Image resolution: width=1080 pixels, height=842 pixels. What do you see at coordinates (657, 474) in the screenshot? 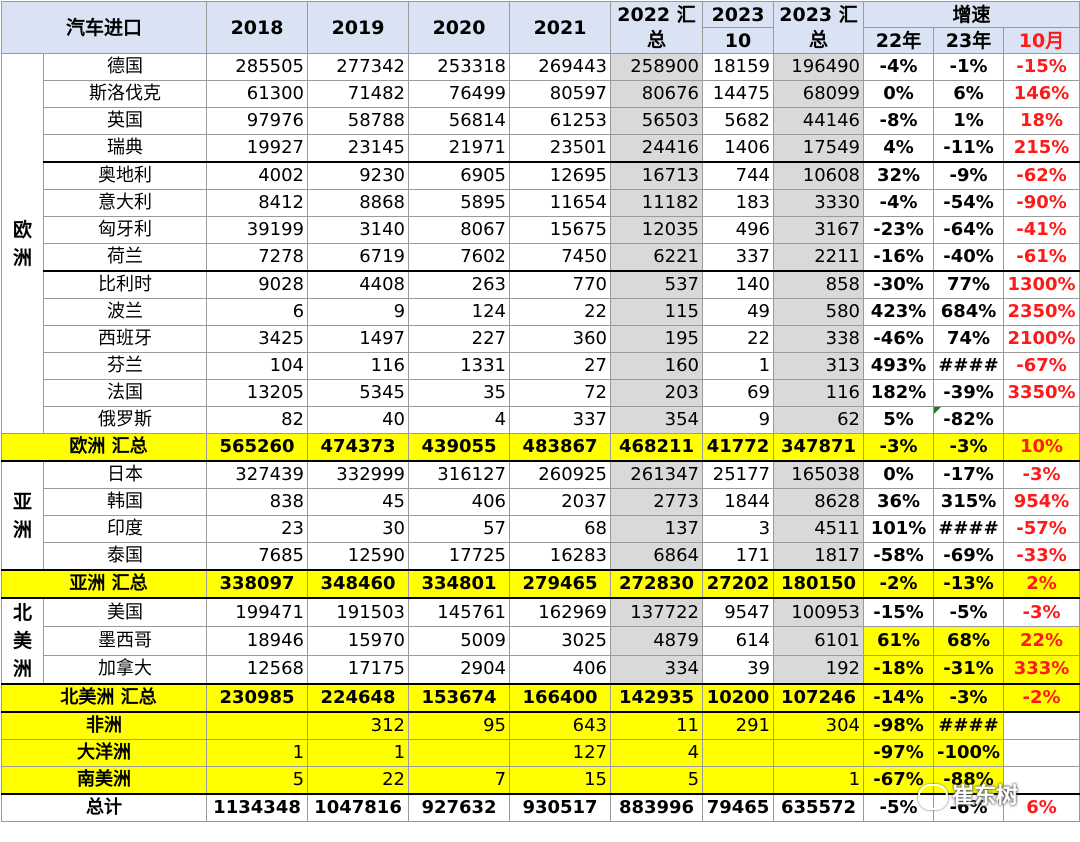
I see `value-cell: 261347` at bounding box center [657, 474].